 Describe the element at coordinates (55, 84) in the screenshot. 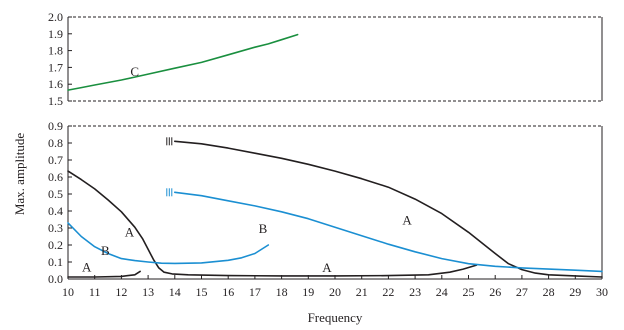

I see `y-tick-label: 1.6` at that location.